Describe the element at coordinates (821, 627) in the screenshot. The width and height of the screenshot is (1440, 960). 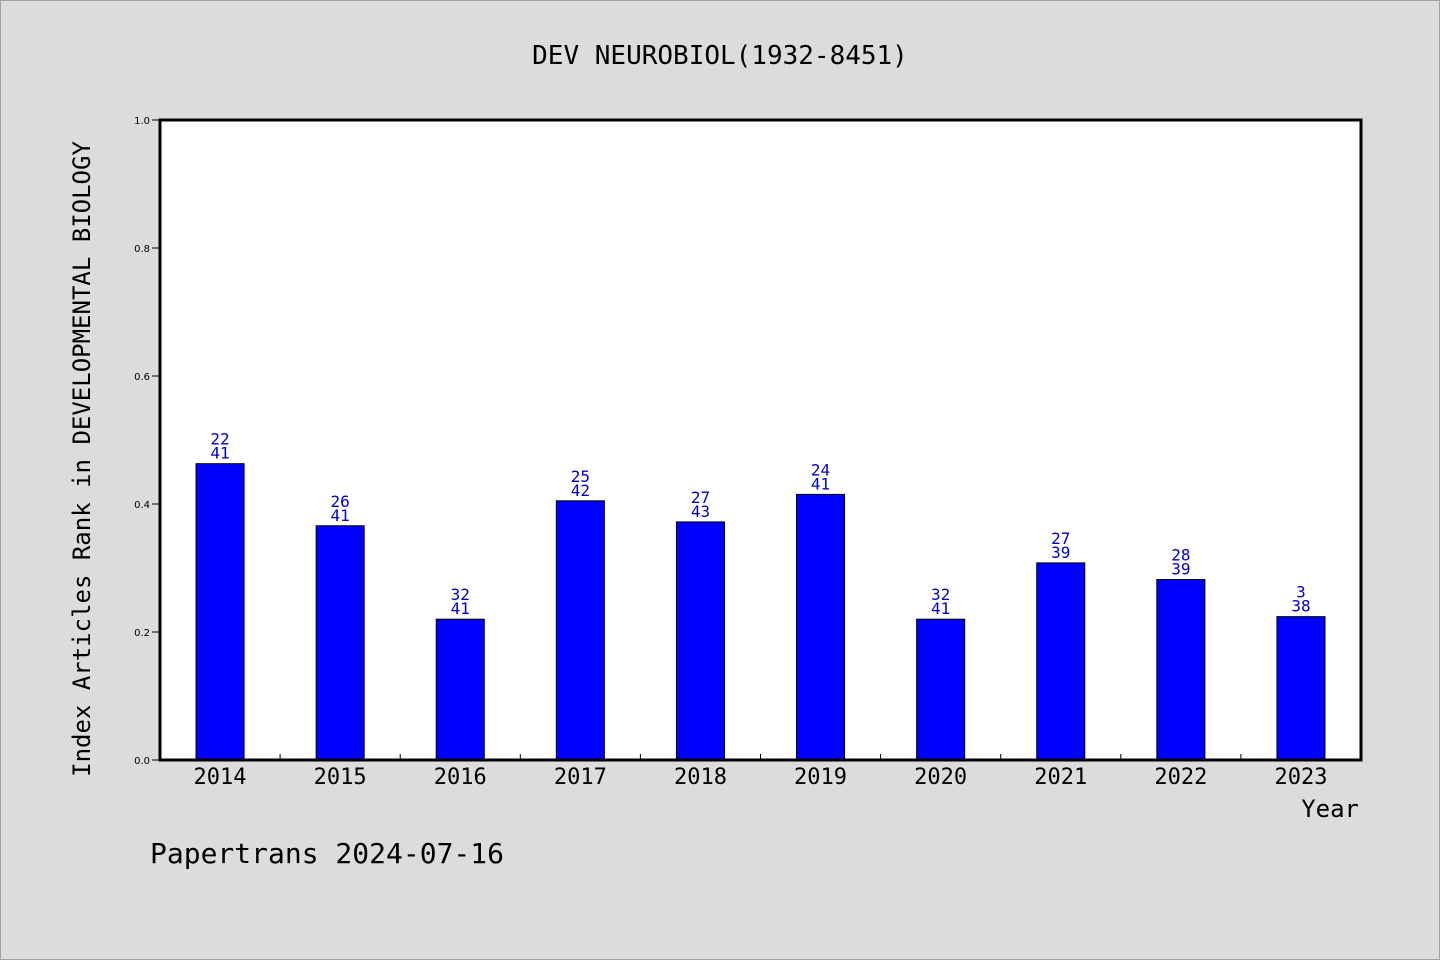
I see `bar-2019` at that location.